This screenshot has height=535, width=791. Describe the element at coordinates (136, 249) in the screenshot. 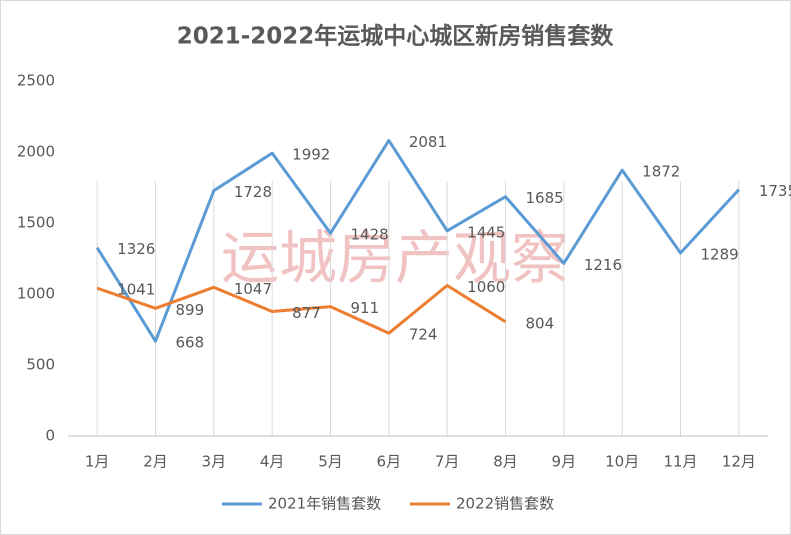

I see `data-label: 1326` at that location.